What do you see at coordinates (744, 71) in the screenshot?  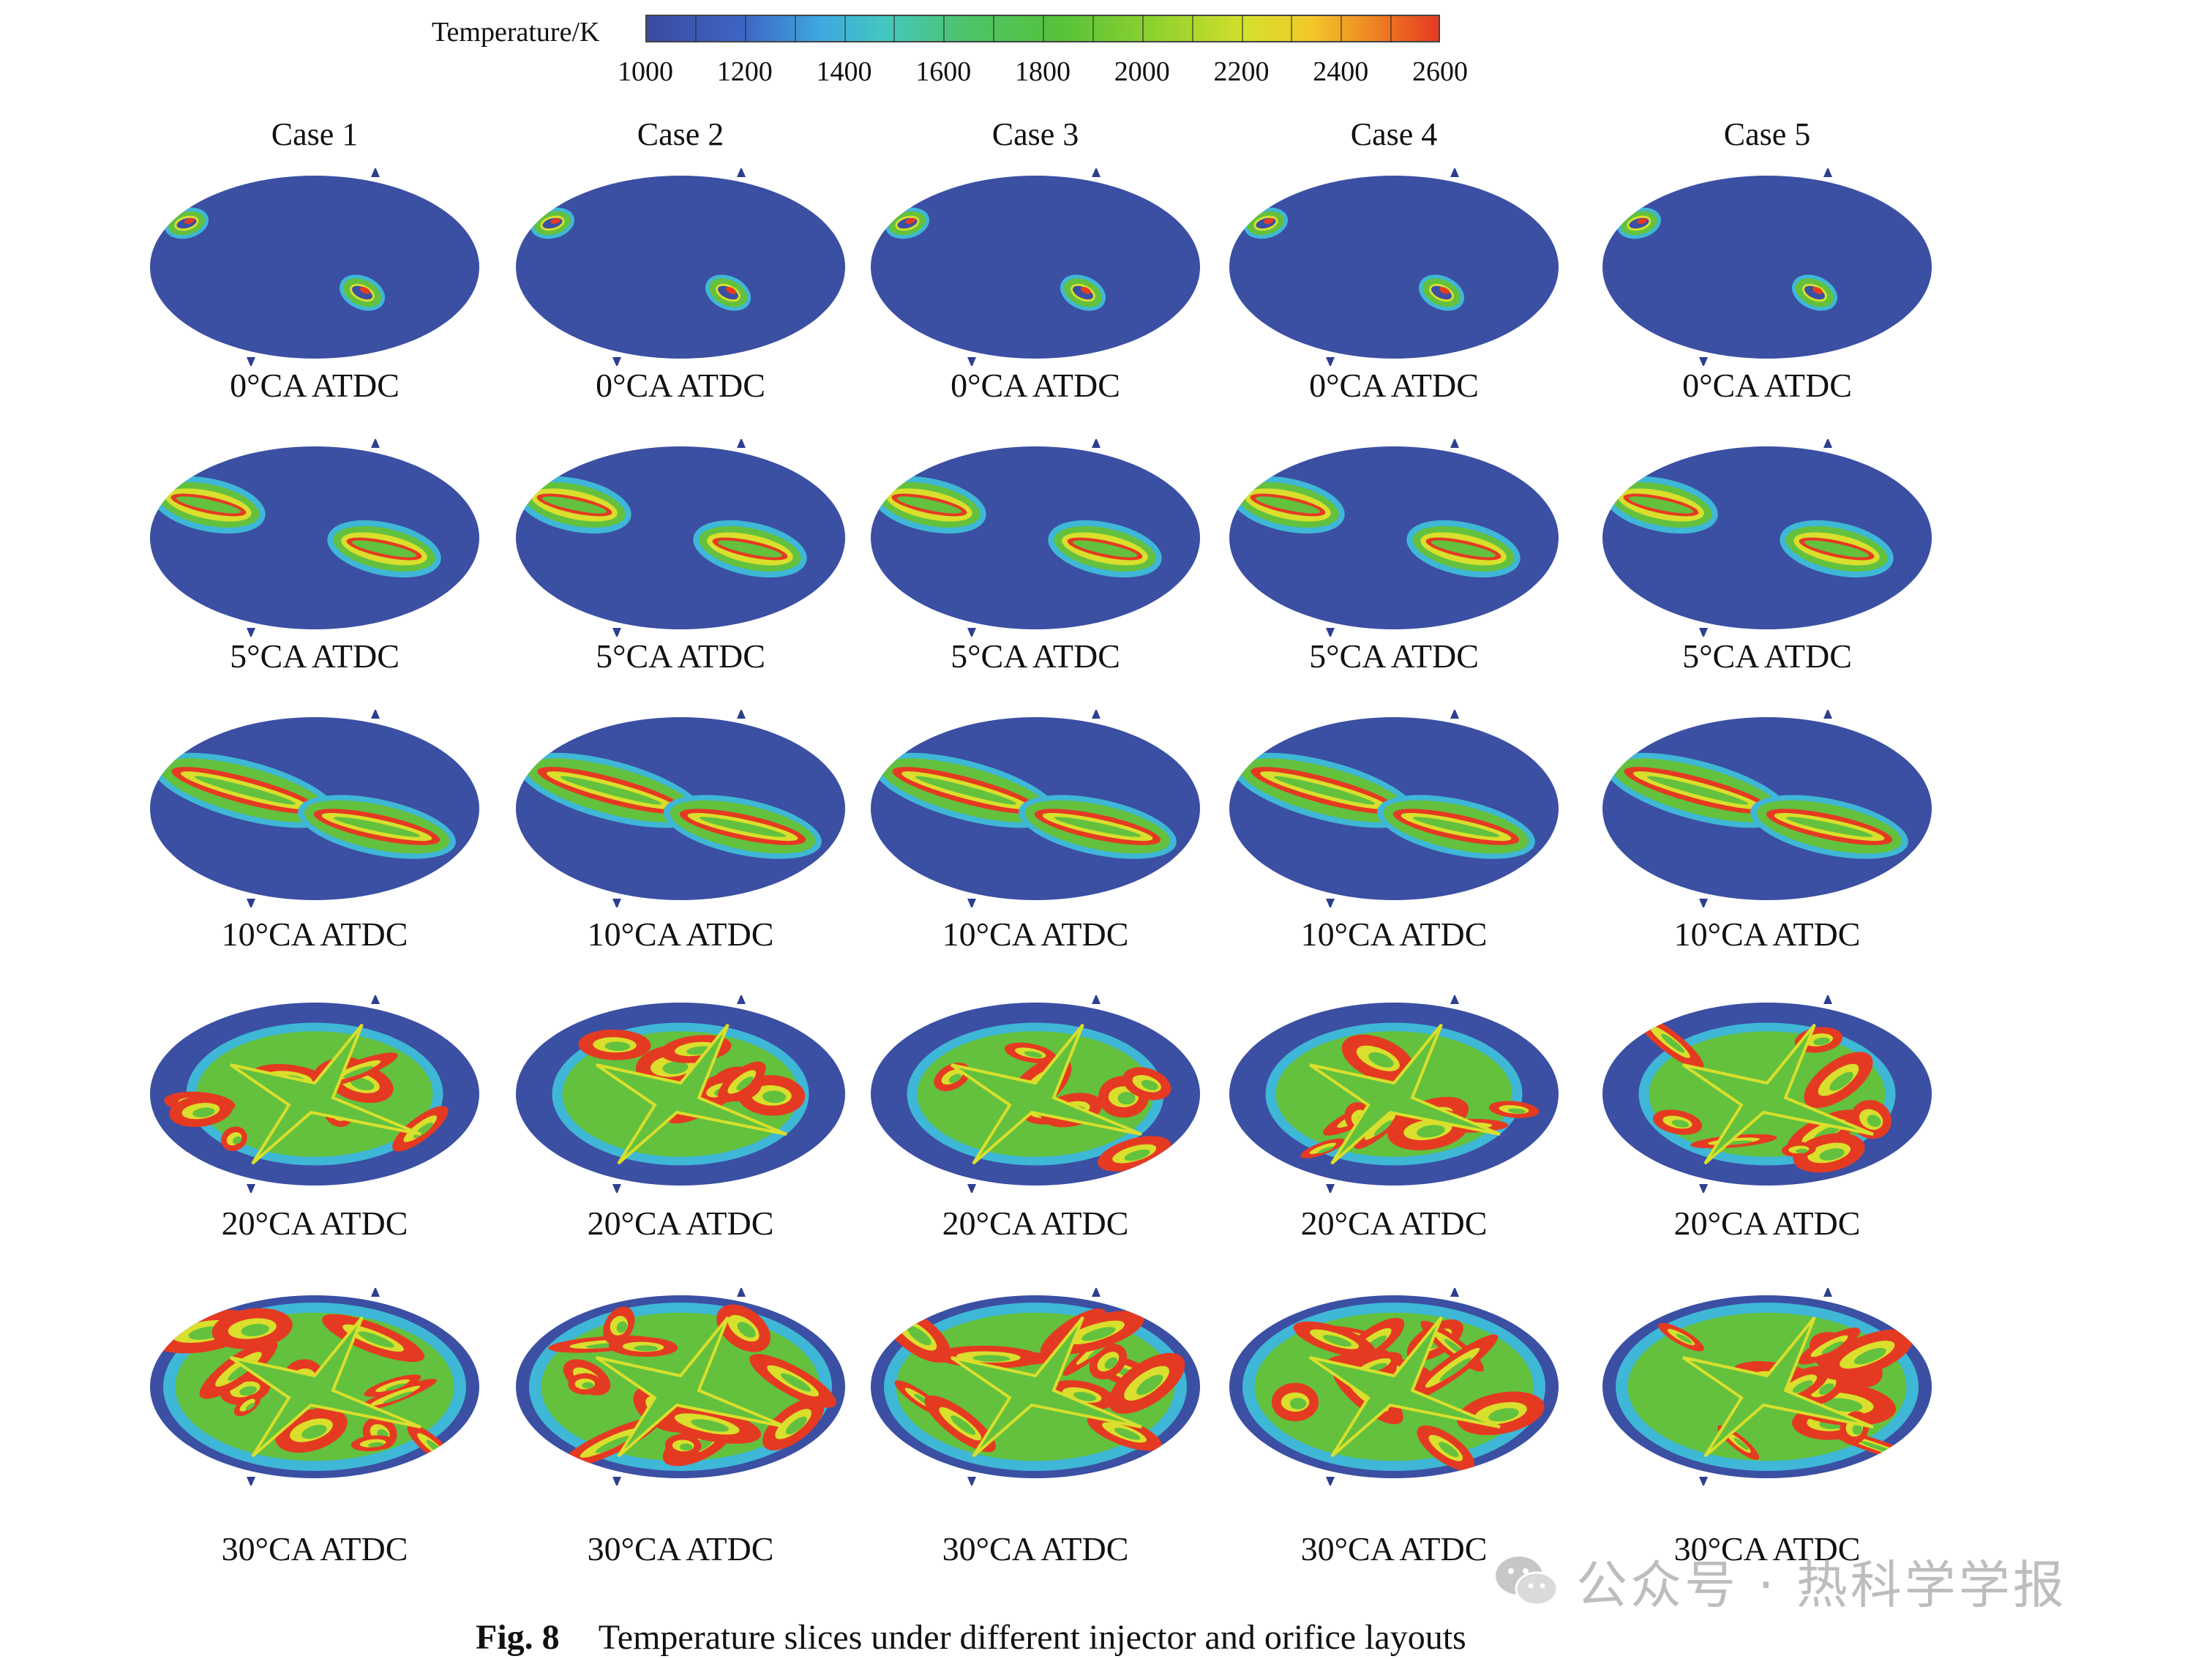 I see `colorbar-tick-label: 1200` at bounding box center [744, 71].